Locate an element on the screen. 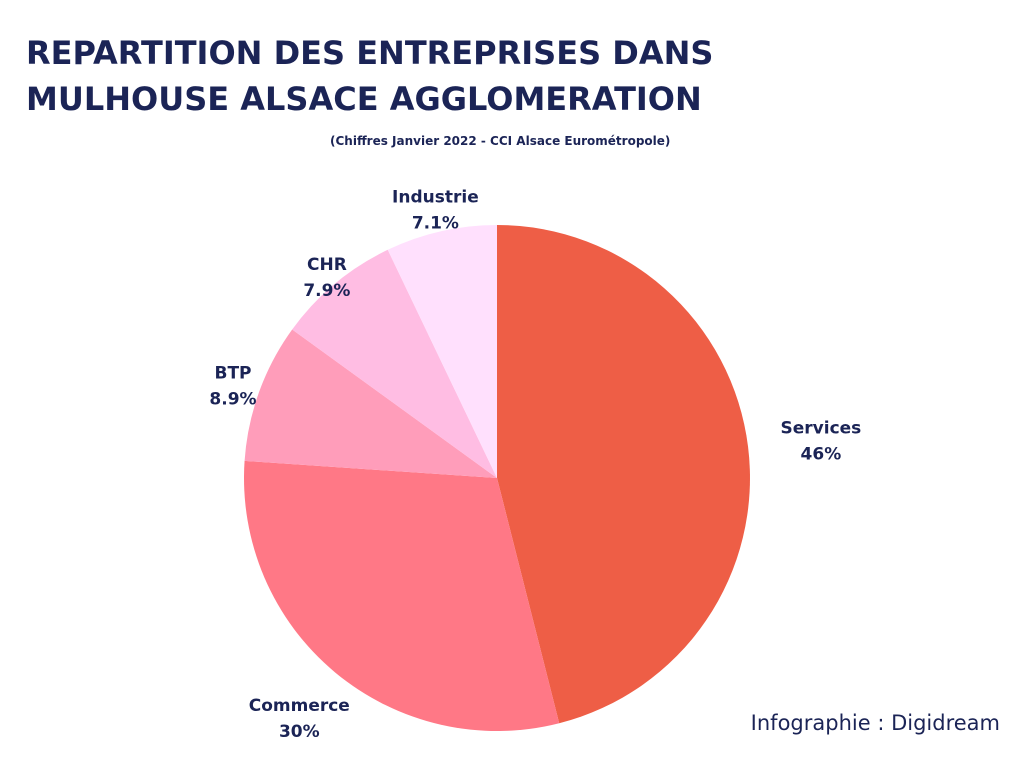 The height and width of the screenshot is (768, 1024). pie-slice-btp is located at coordinates (370, 403).